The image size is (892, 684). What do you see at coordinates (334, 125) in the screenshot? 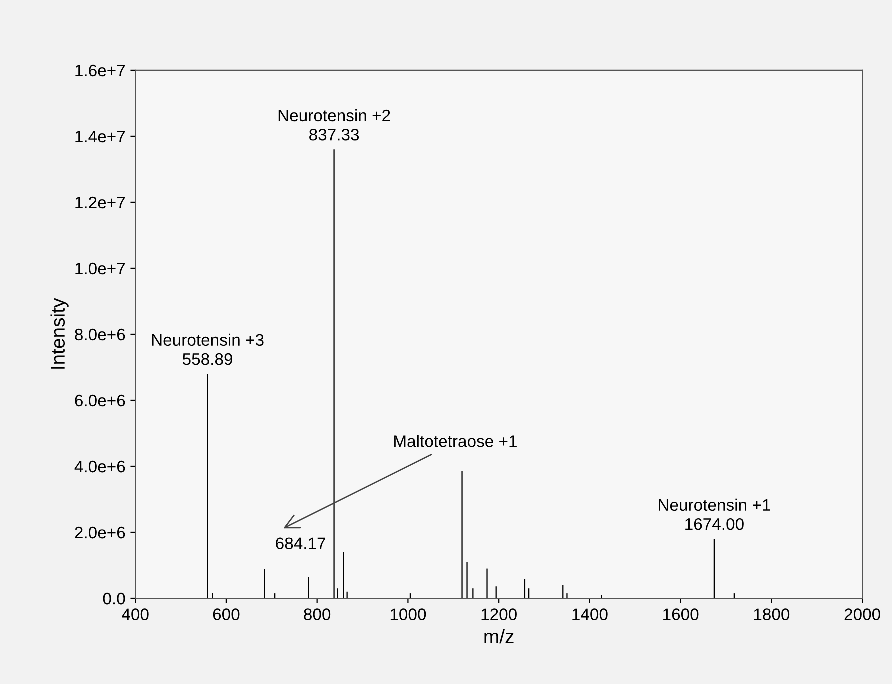
I see `annotation: Neurotensin +2 837.33` at bounding box center [334, 125].